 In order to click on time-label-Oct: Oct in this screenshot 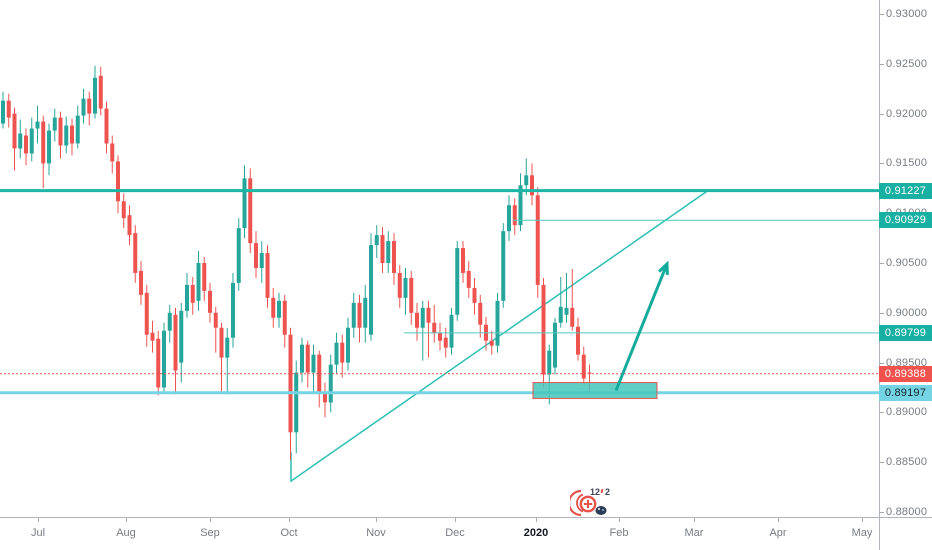, I will do `click(289, 533)`.